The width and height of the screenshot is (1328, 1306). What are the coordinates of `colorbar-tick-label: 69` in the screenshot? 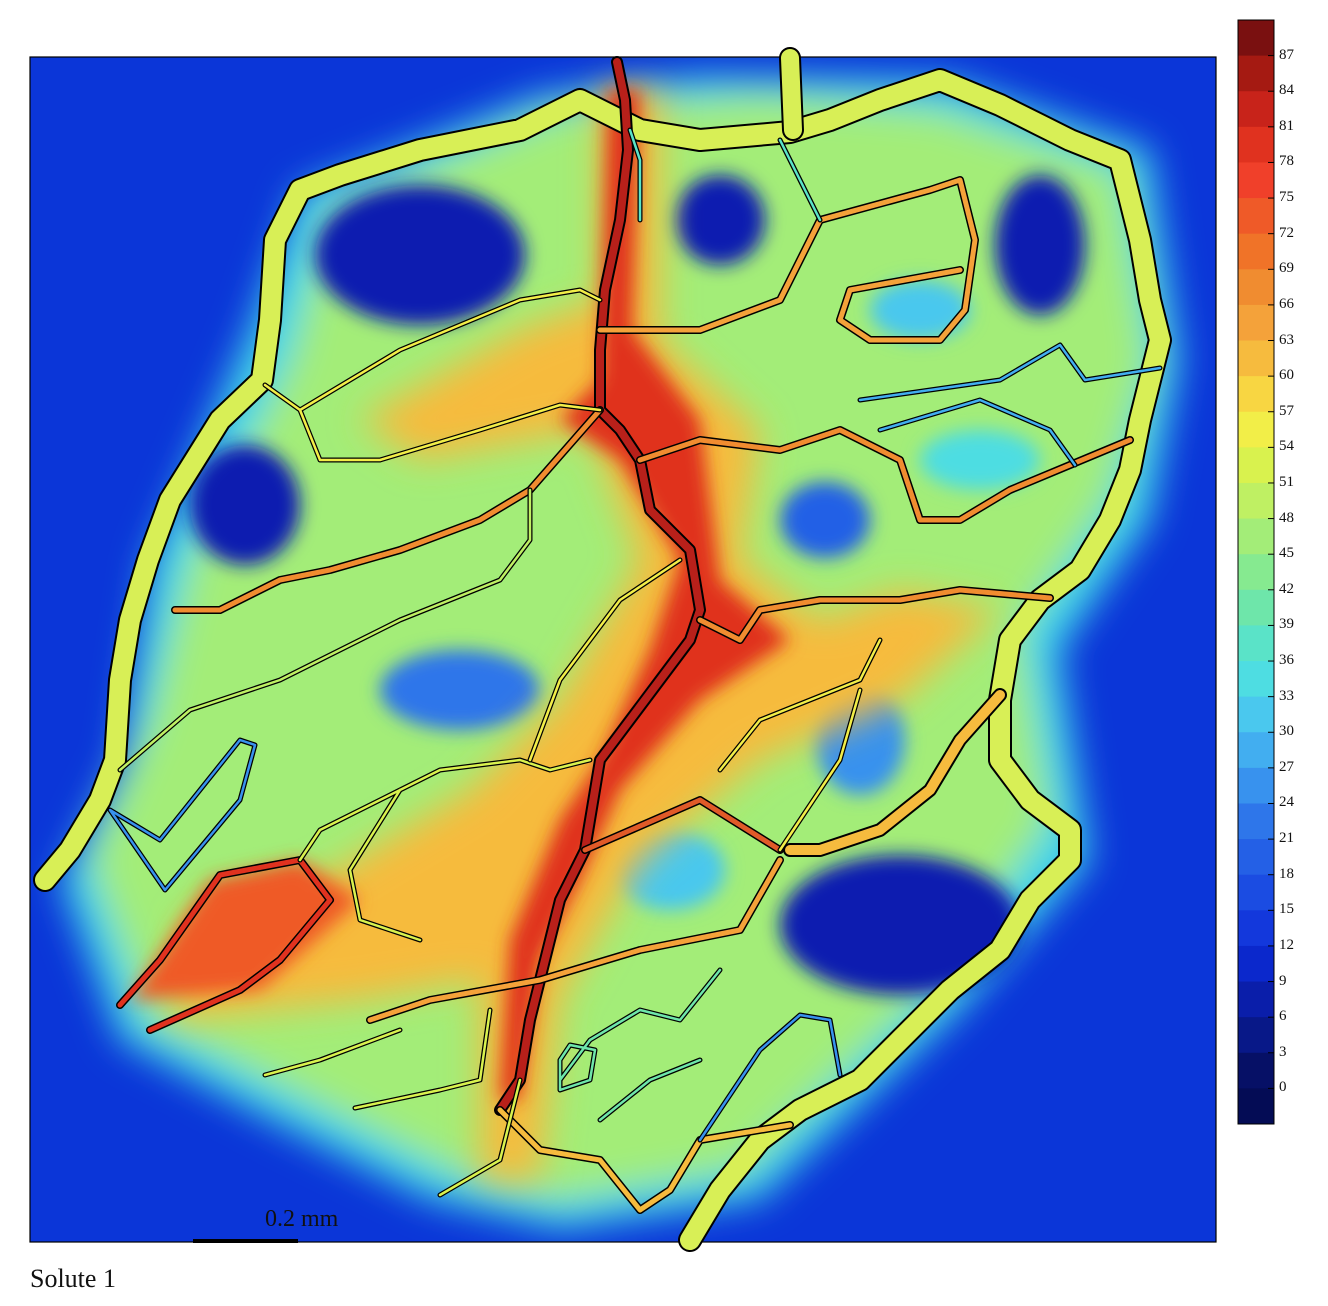 It's located at (1286, 268).